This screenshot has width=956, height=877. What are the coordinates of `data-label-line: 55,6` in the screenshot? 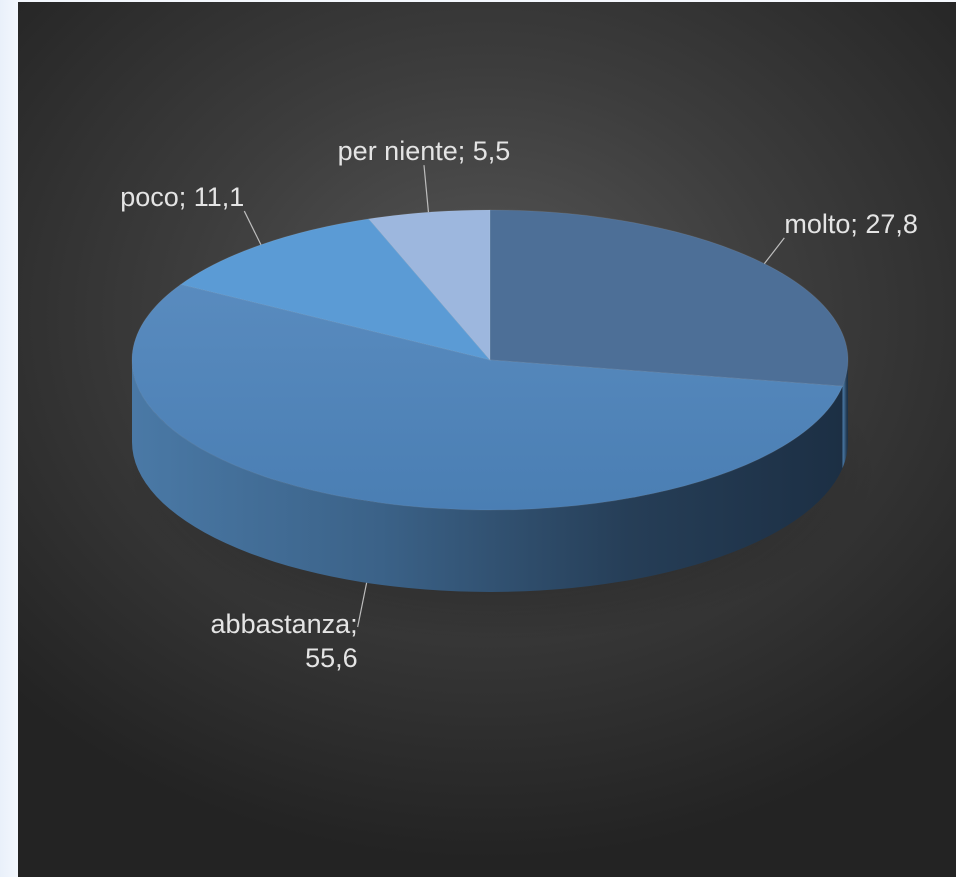 It's located at (331, 658).